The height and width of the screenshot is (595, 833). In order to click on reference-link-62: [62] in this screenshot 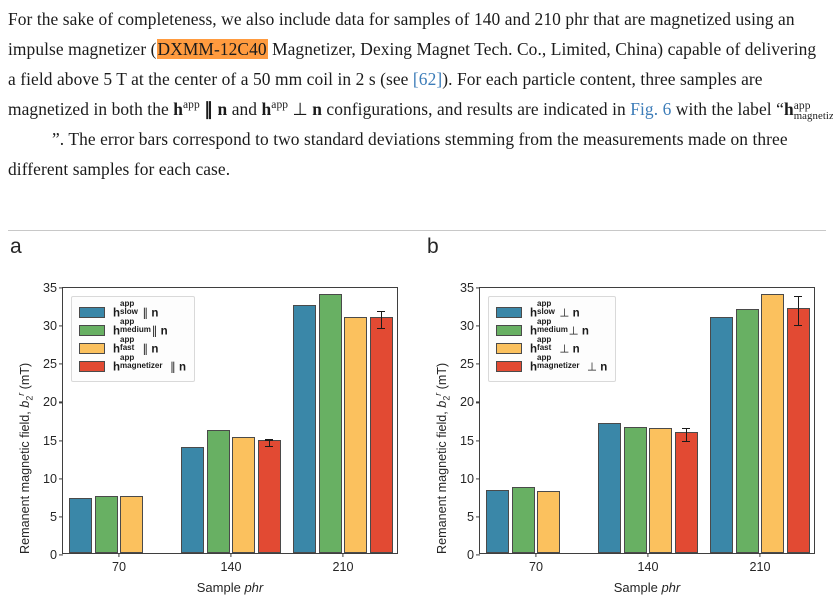, I will do `click(427, 79)`.